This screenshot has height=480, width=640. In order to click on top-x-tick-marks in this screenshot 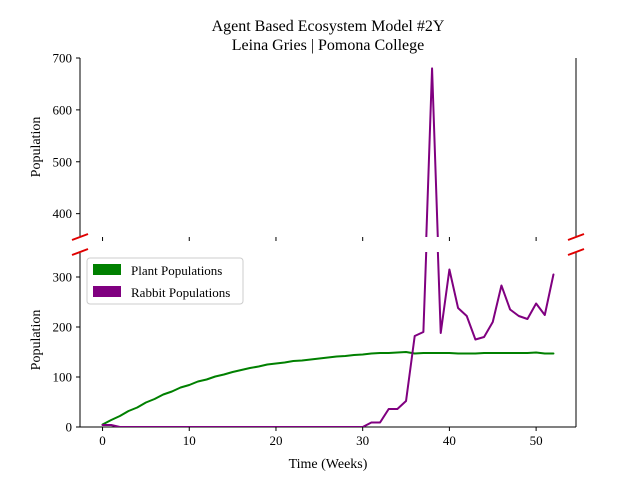, I will do `click(319, 239)`.